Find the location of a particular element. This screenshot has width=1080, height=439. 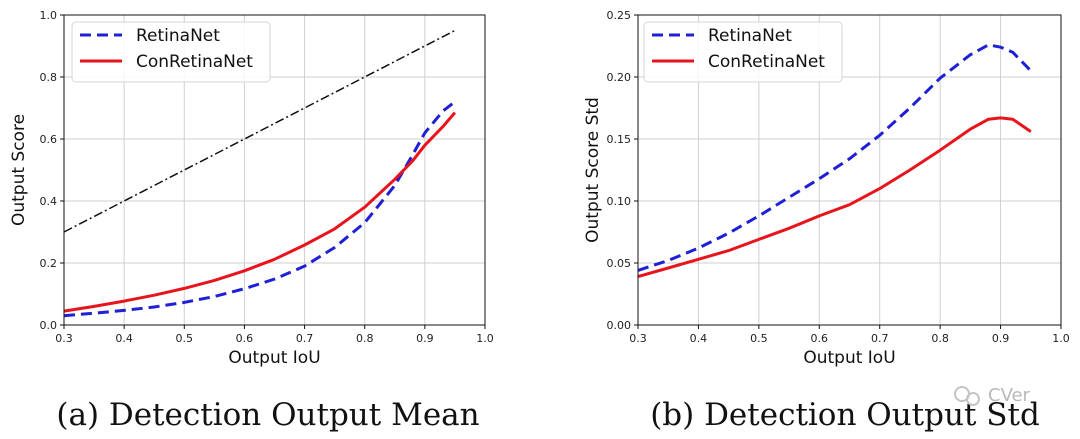

y-tick-label: 0.25 is located at coordinates (619, 15).